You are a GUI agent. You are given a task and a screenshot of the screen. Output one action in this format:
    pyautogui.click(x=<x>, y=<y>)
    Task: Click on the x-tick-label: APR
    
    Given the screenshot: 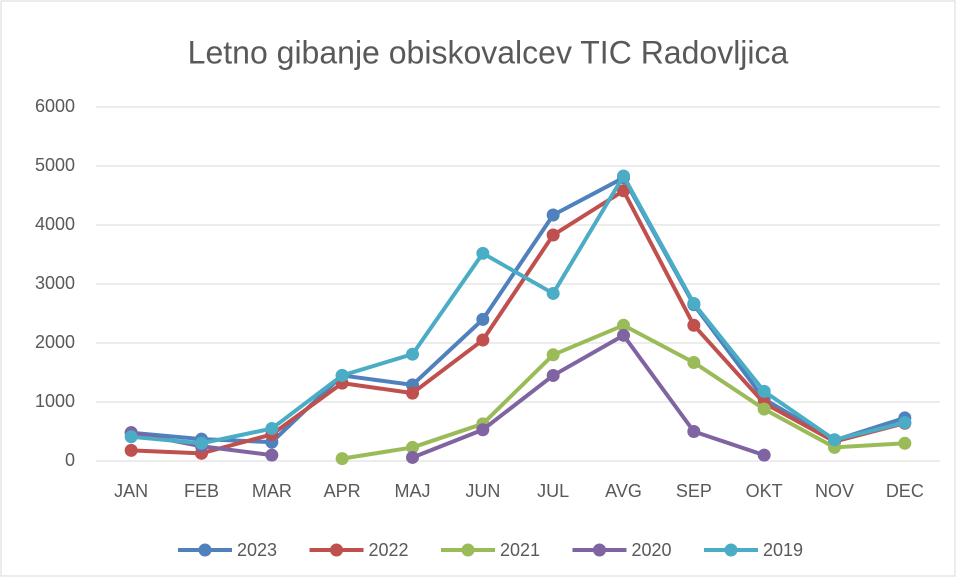 What is the action you would take?
    pyautogui.click(x=342, y=491)
    